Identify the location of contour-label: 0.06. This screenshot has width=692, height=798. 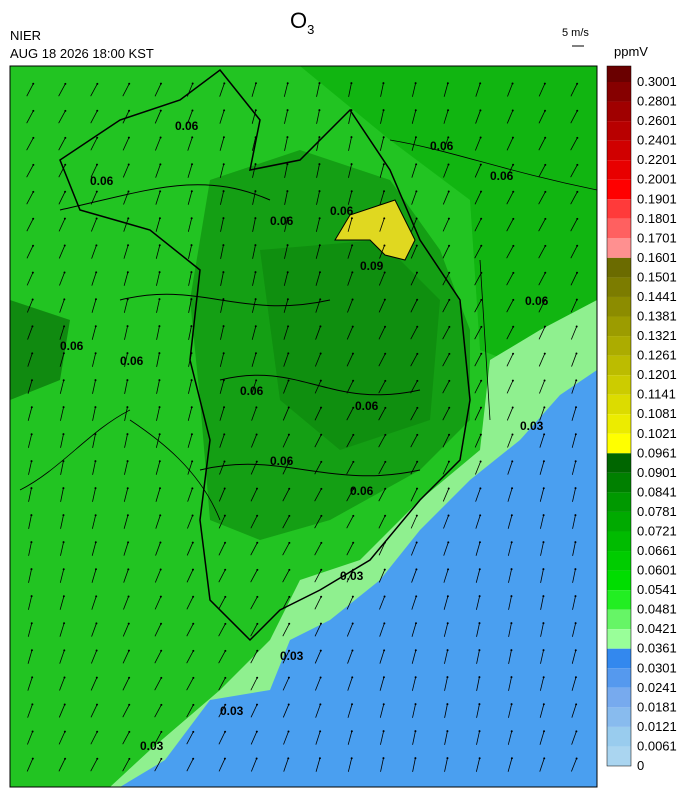
(502, 176).